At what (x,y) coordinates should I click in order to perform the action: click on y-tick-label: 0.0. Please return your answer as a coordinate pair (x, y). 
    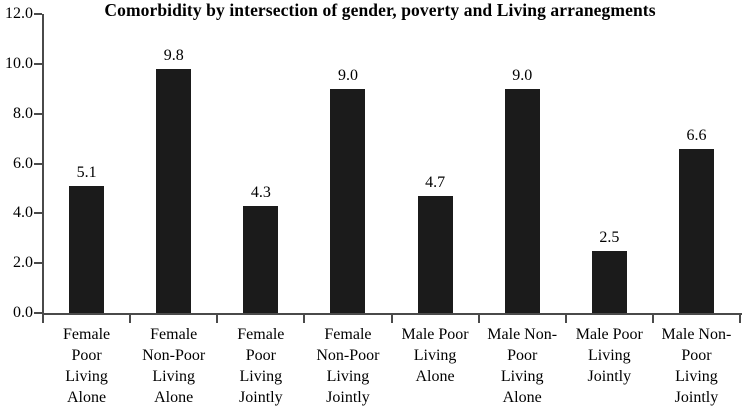
    Looking at the image, I should click on (23, 312).